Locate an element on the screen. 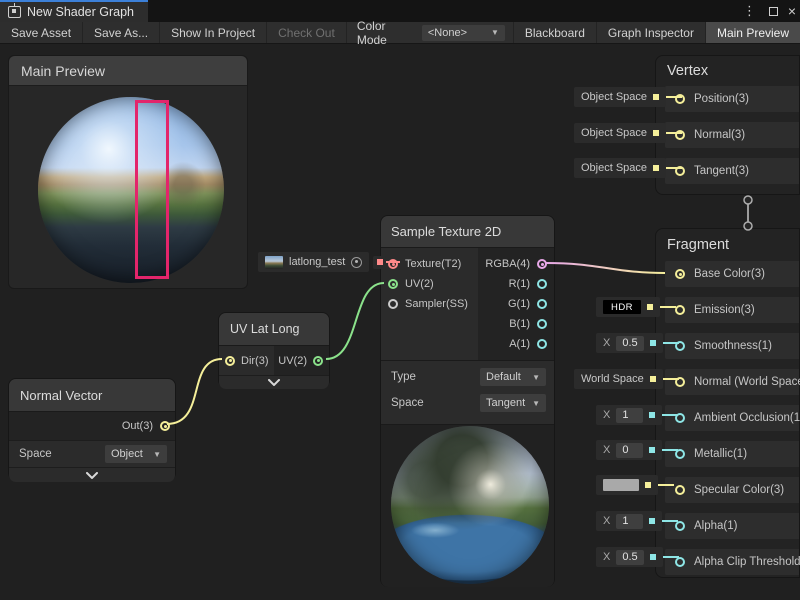 This screenshot has width=800, height=600. x-label: X is located at coordinates (607, 343).